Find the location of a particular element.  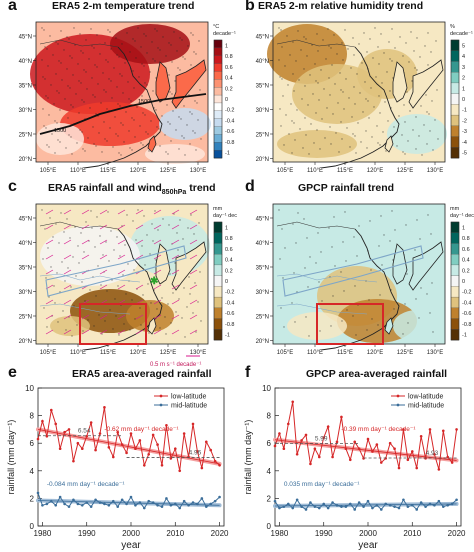

panel-title-c-tail: trend is located at coordinates (201, 188).